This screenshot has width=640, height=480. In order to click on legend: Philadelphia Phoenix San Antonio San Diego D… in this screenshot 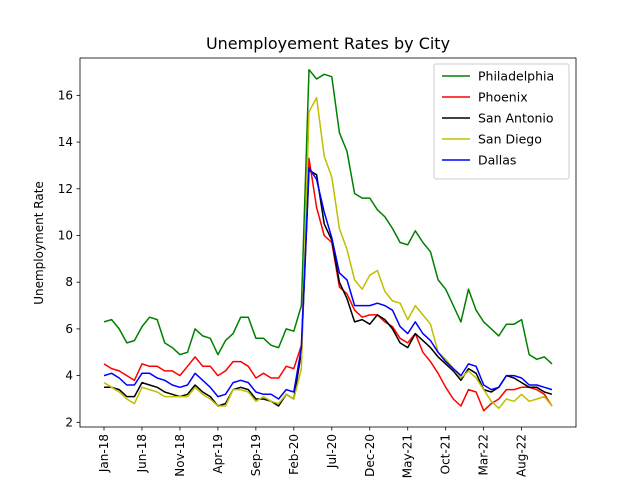, I will do `click(501, 121)`.